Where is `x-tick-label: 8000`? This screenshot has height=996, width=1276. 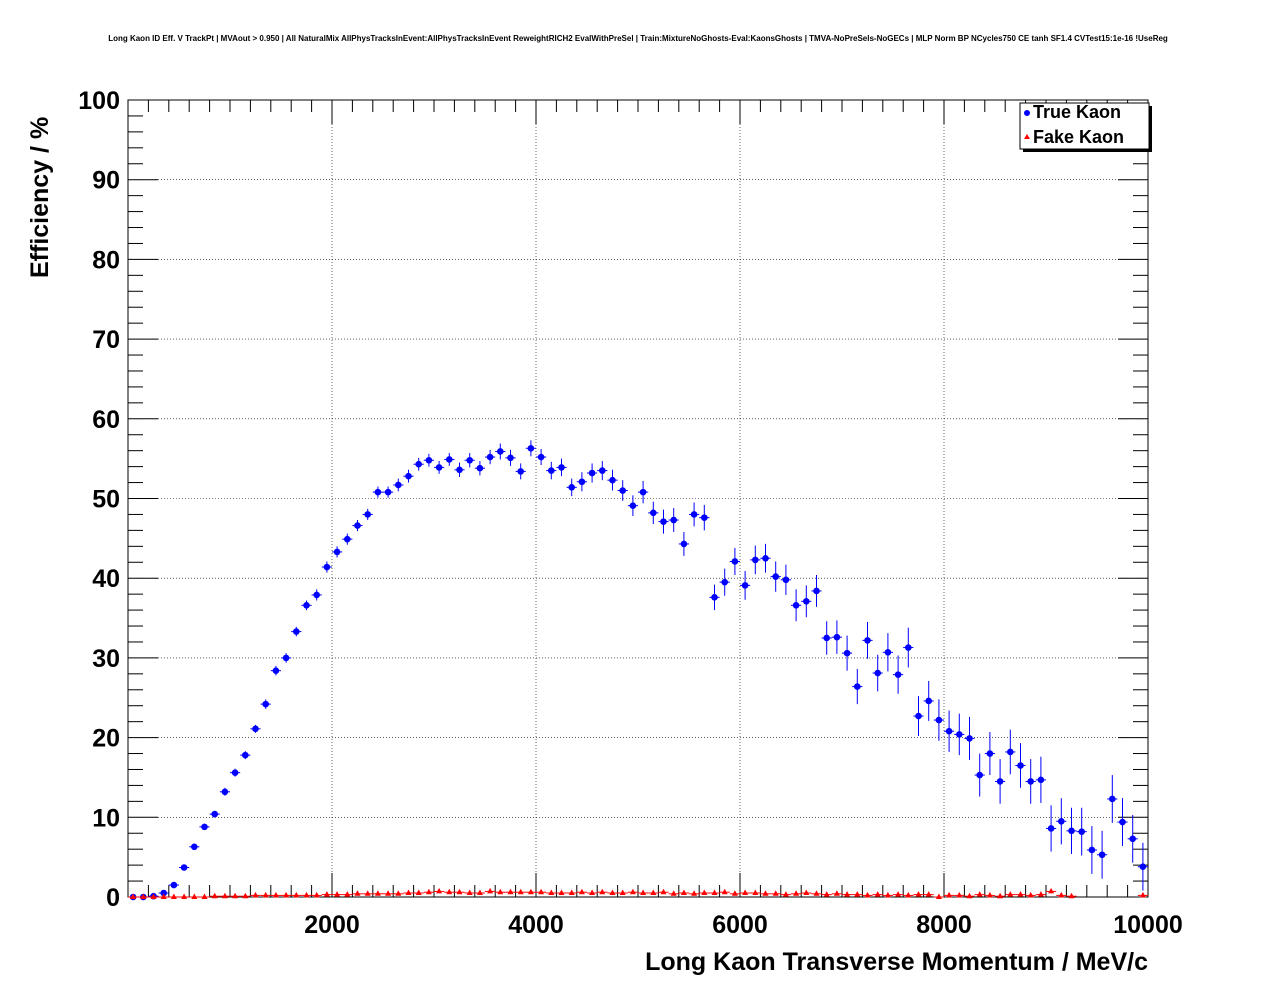
x-tick-label: 8000 is located at coordinates (944, 925).